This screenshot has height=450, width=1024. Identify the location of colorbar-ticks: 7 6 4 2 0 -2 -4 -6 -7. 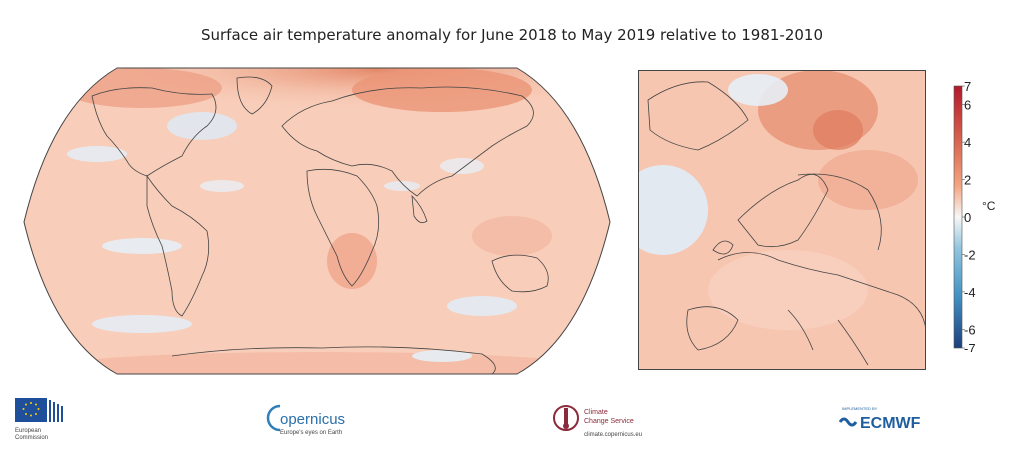
(969, 217).